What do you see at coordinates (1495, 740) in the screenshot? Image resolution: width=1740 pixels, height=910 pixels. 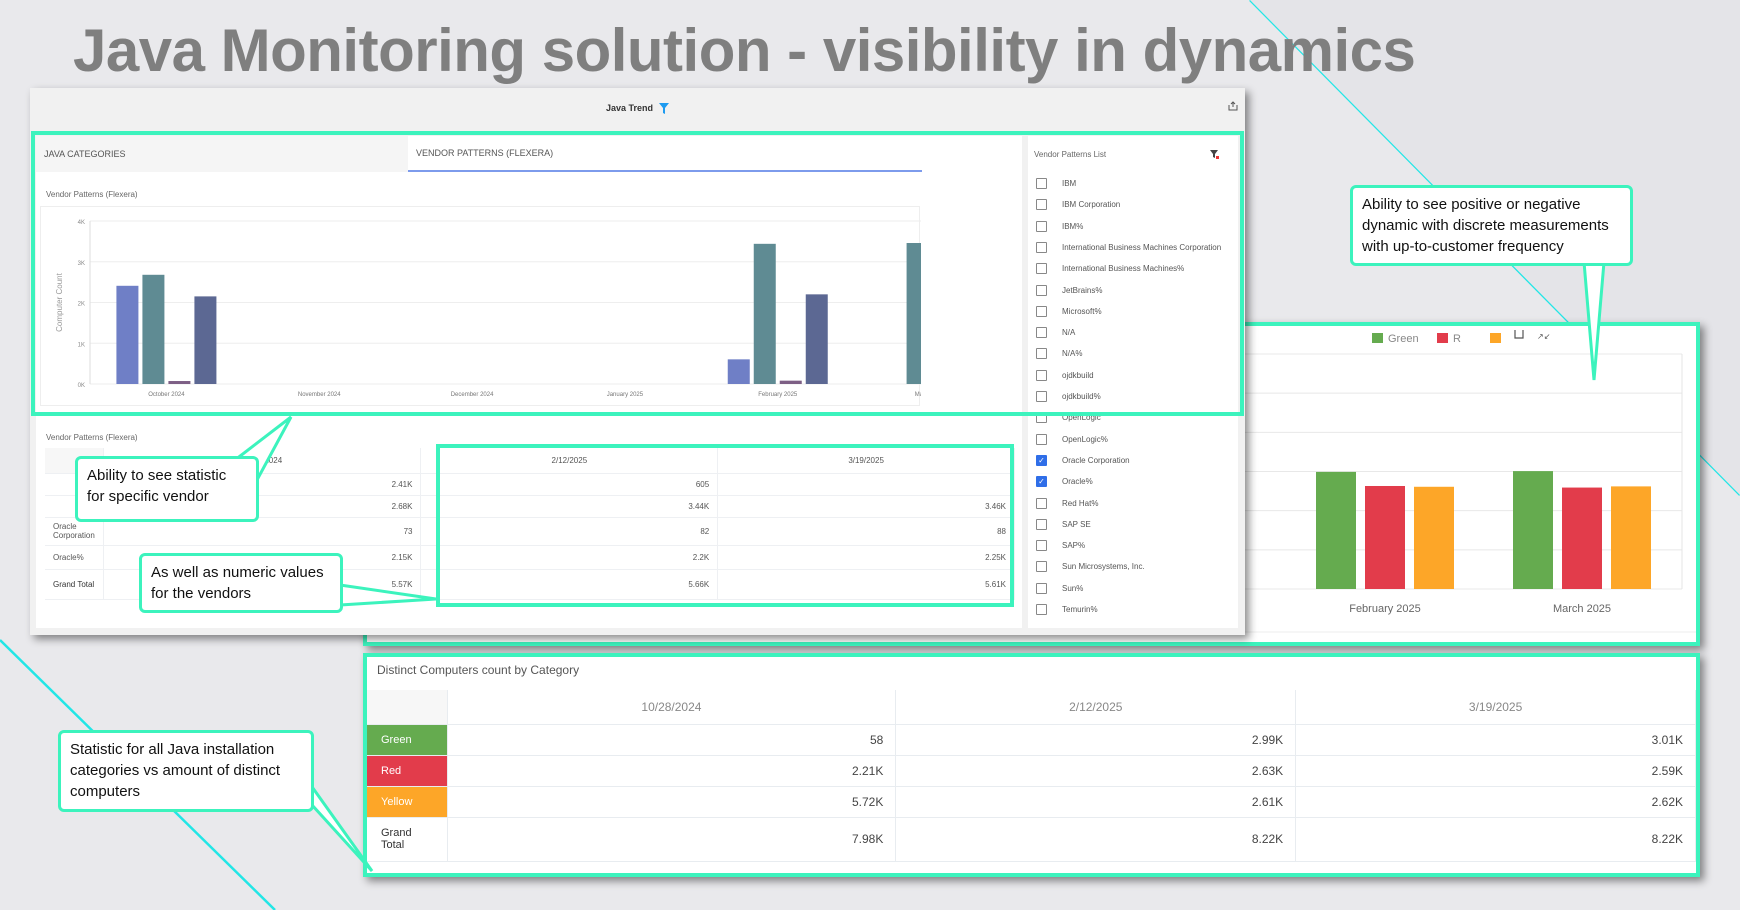 I see `value-cell: 3.01K` at bounding box center [1495, 740].